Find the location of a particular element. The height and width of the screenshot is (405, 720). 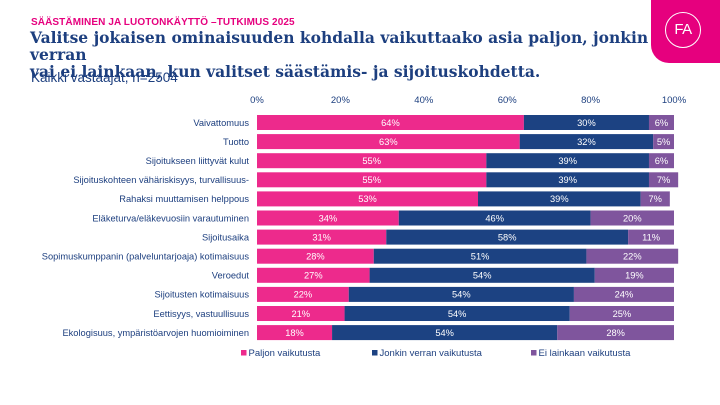

data-label: 30% is located at coordinates (586, 123).